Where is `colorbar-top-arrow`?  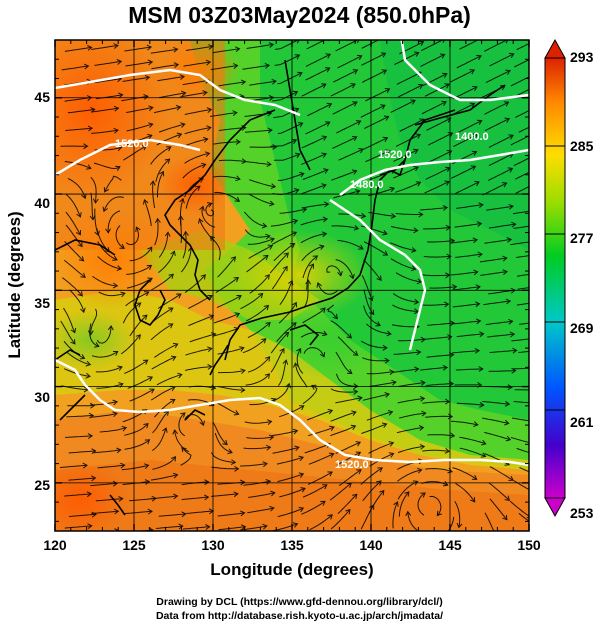 colorbar-top-arrow is located at coordinates (555, 48).